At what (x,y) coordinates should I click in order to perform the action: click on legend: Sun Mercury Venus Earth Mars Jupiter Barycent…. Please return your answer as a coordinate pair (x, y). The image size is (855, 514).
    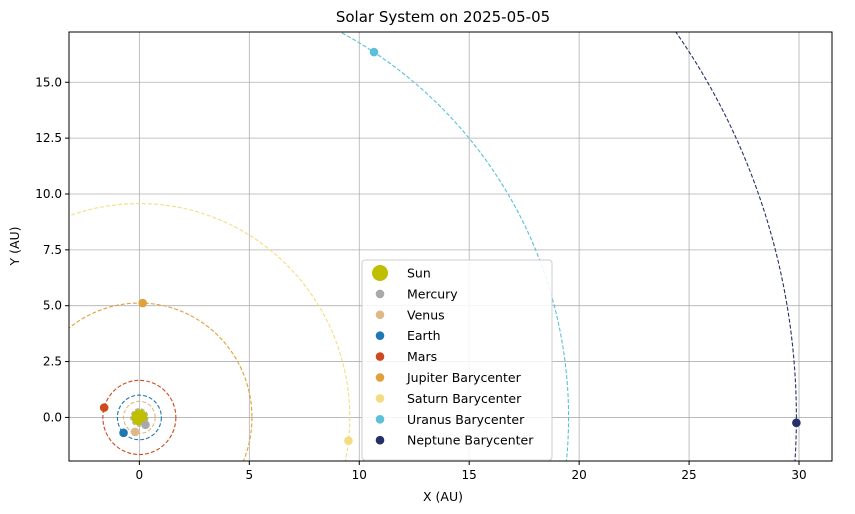
    Looking at the image, I should click on (457, 360).